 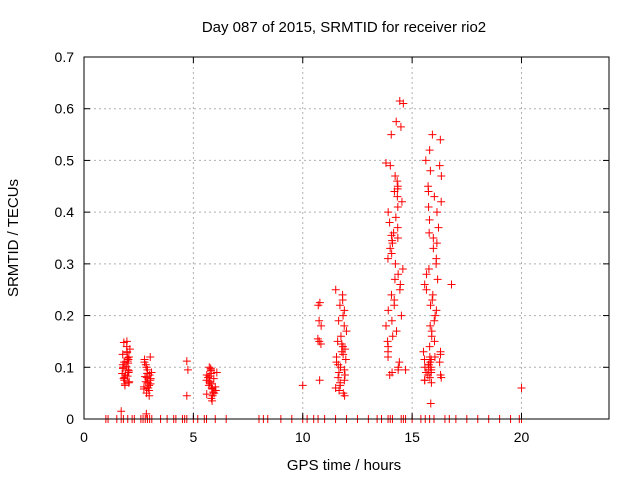 I want to click on x-tick-label: 20, so click(x=522, y=437).